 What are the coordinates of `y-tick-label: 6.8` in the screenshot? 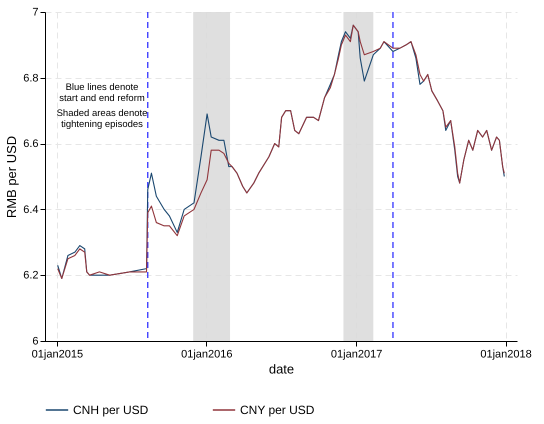 It's located at (30, 78).